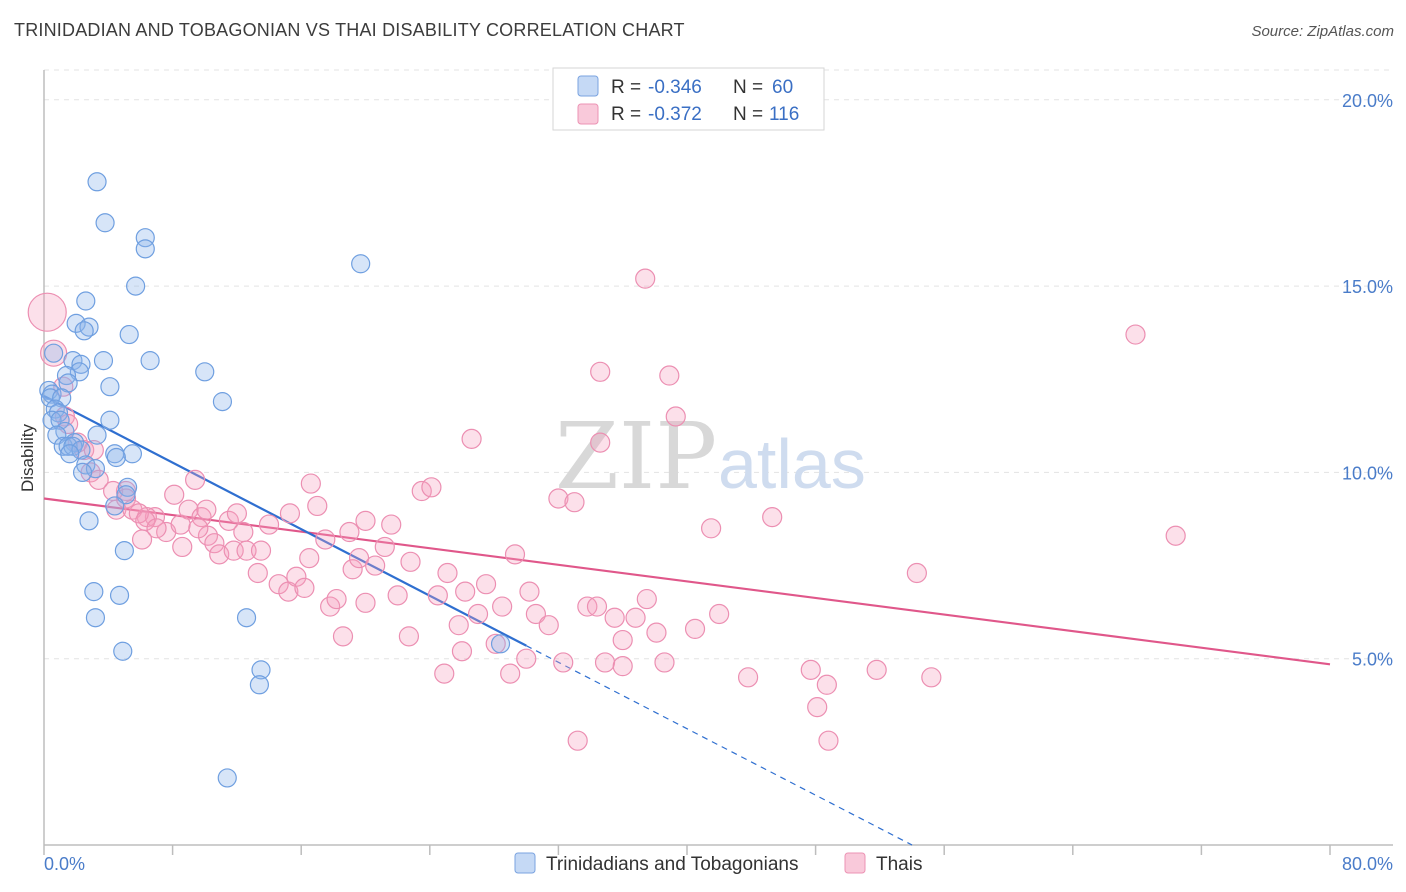  What do you see at coordinates (64, 864) in the screenshot?
I see `x-tick-label-min: 0.0%` at bounding box center [64, 864].